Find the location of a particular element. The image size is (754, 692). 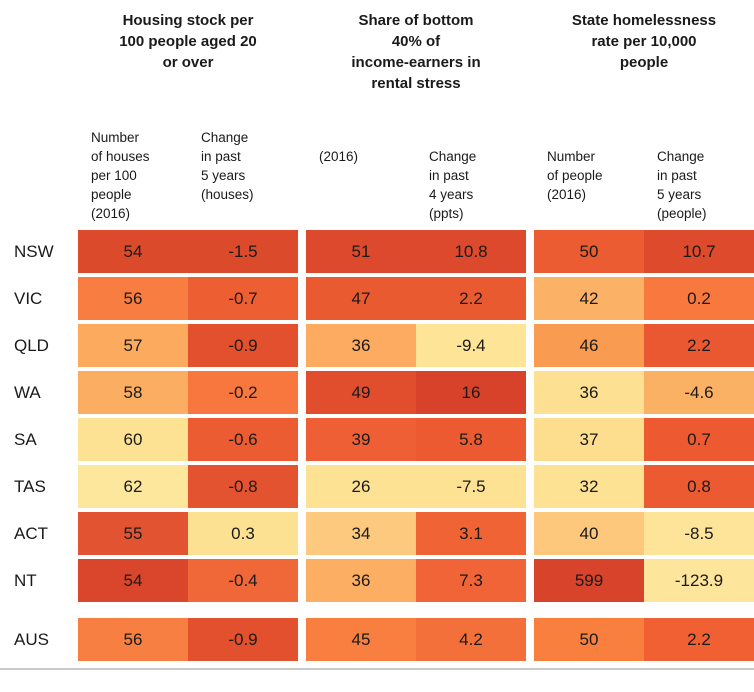

housing-stock-cells: 54 -0.4 is located at coordinates (188, 580).